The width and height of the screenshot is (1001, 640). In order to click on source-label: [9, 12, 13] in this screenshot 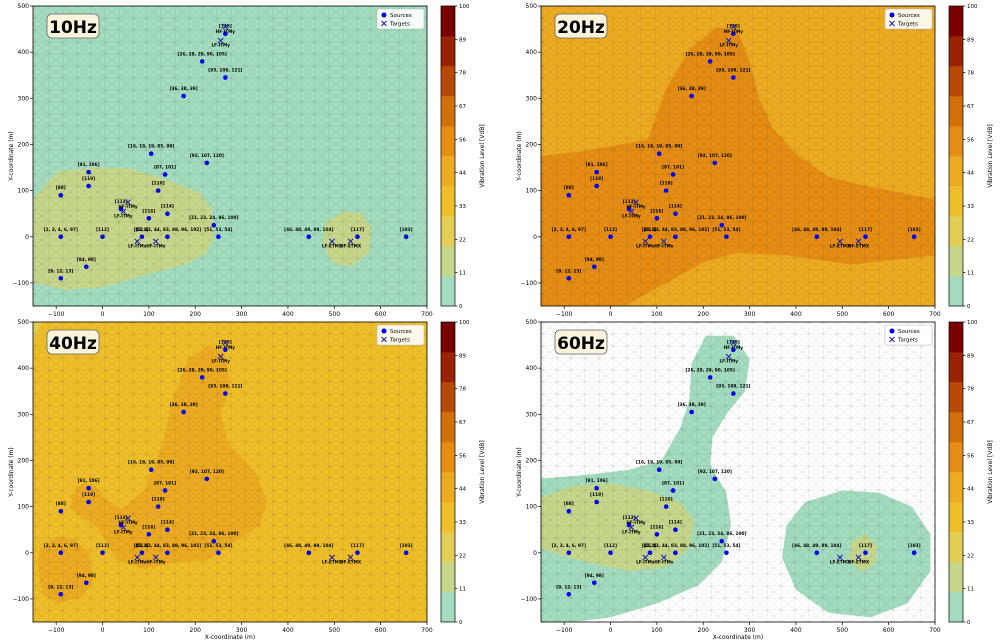, I will do `click(60, 587)`.